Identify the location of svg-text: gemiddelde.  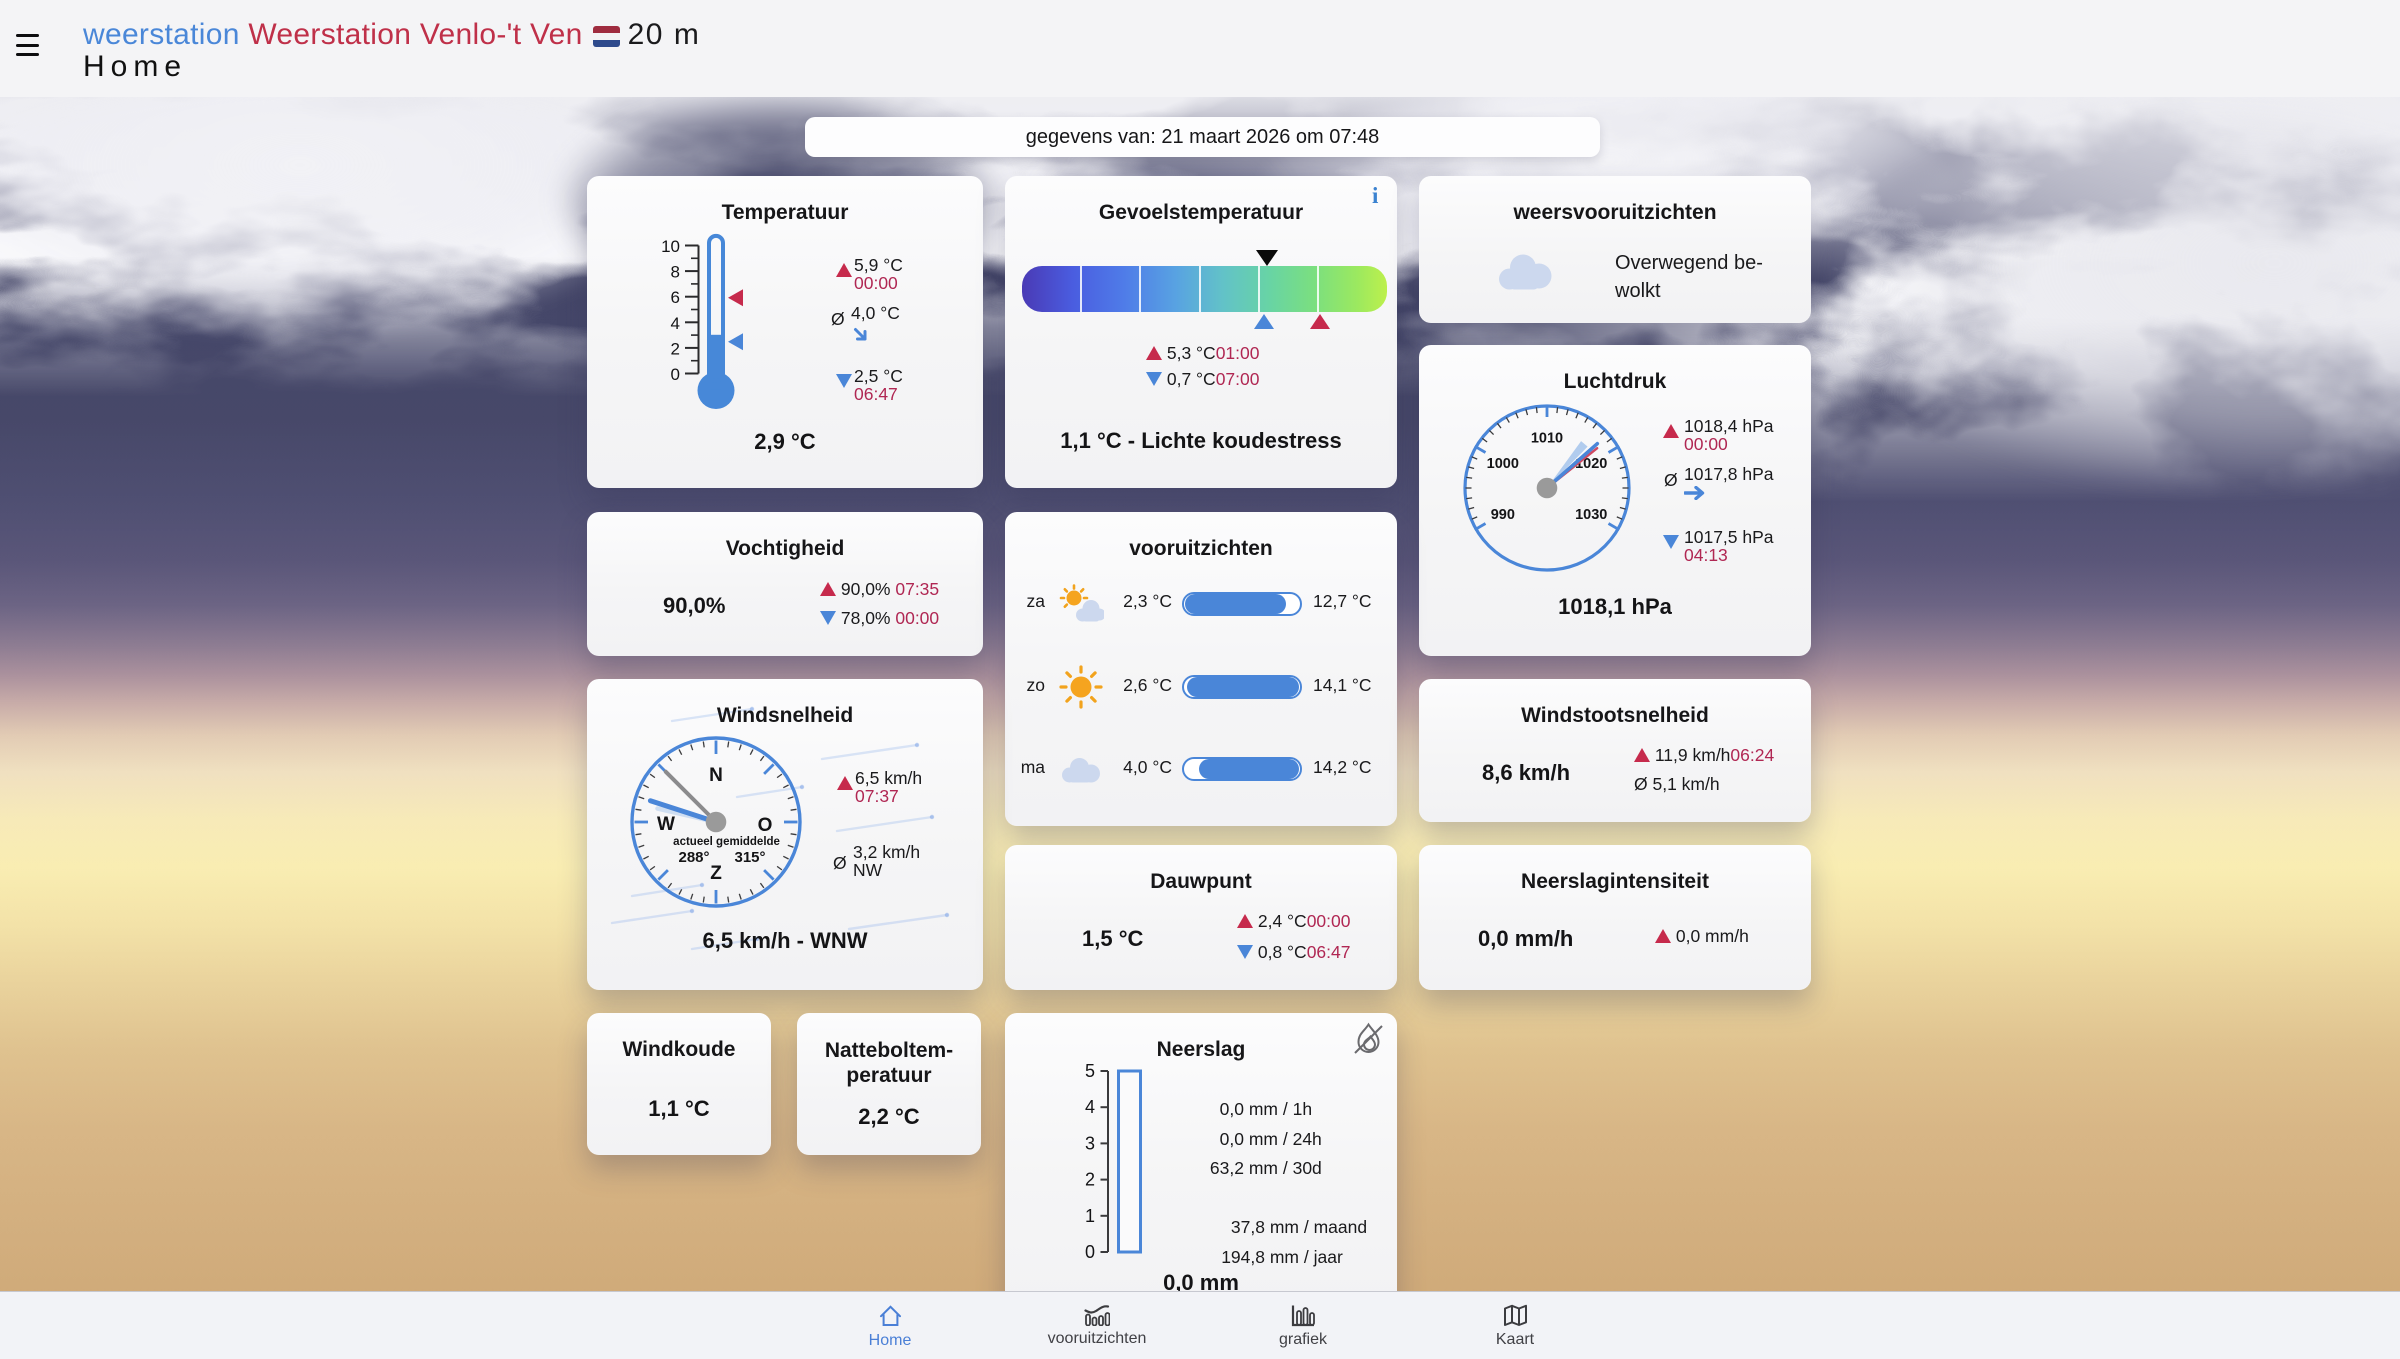
(748, 842).